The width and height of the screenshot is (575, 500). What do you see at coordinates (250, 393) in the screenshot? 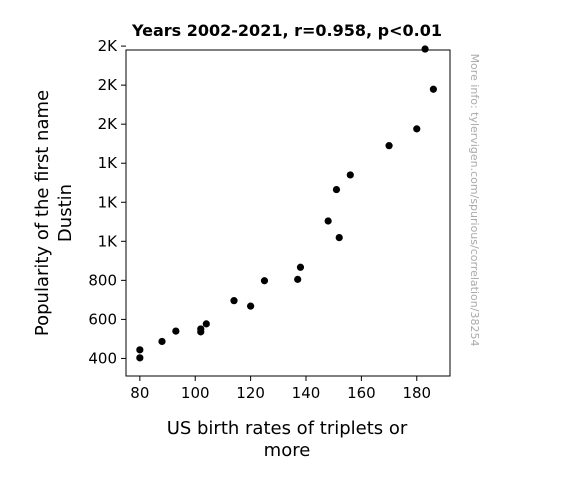
I see `x-tick-label: 120` at bounding box center [250, 393].